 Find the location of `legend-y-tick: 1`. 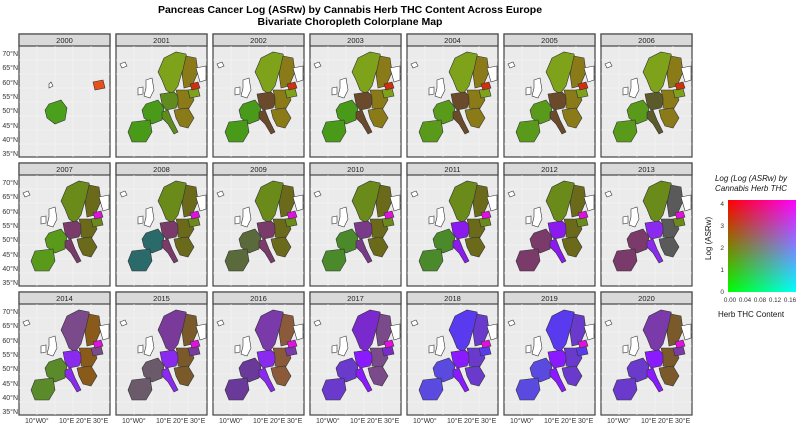

legend-y-tick: 1 is located at coordinates (722, 270).